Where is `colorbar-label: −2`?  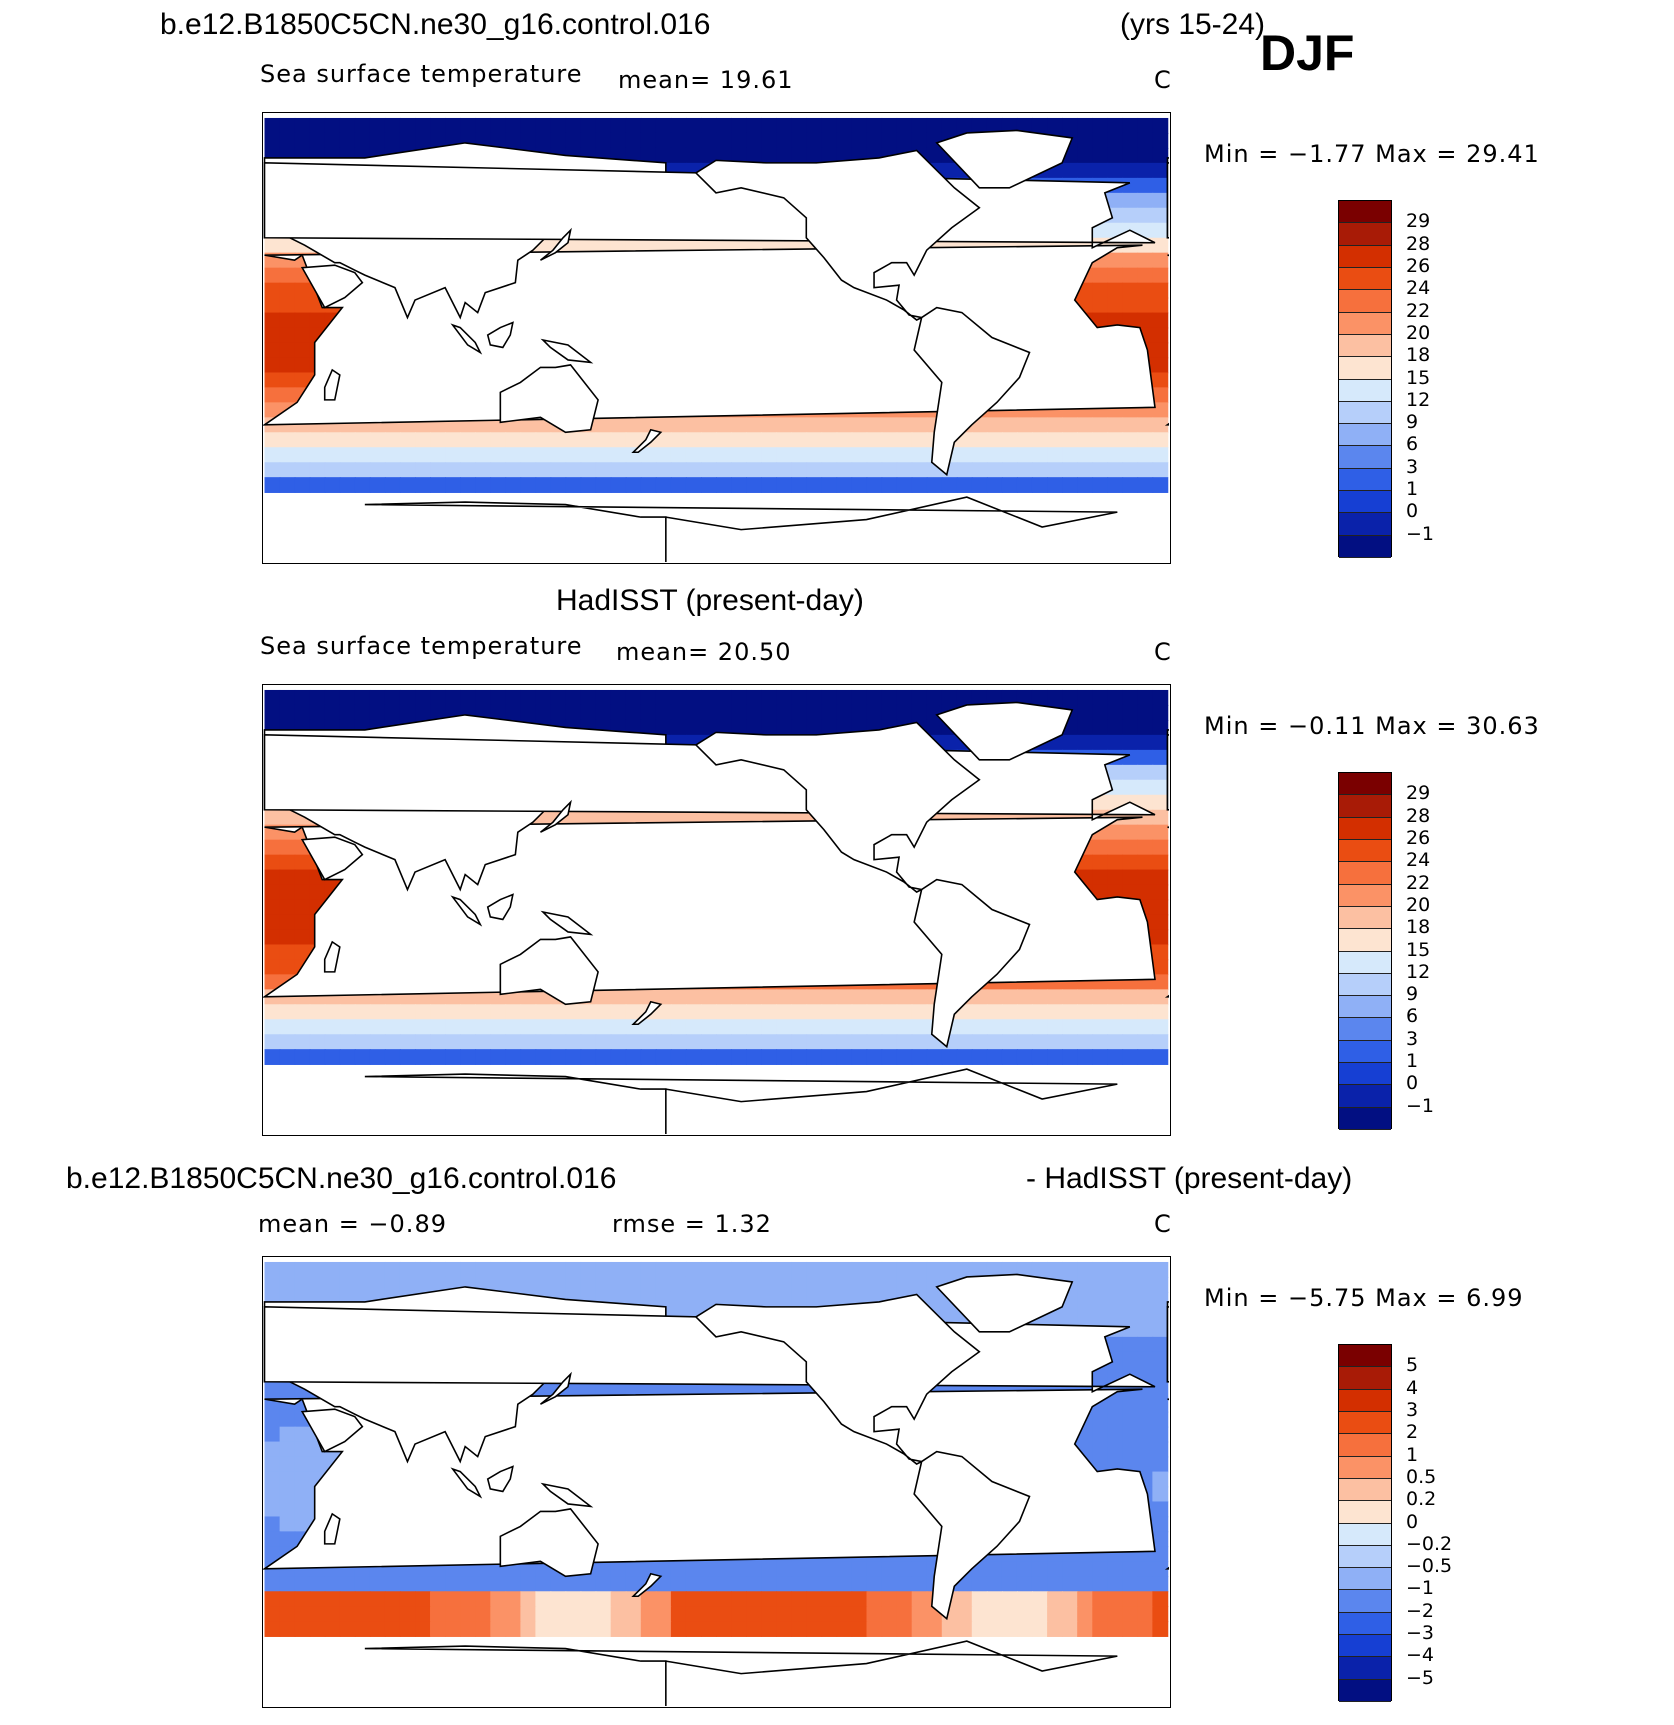
colorbar-label: −2 is located at coordinates (1420, 1610).